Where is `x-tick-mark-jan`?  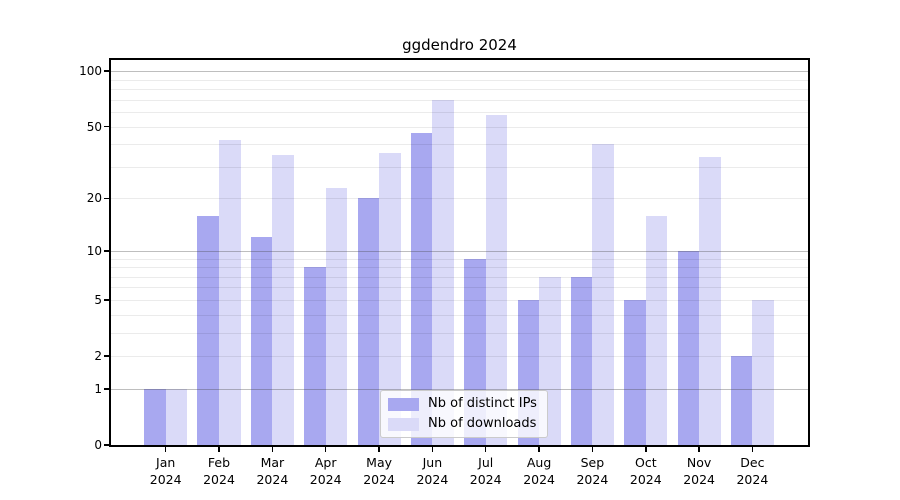
x-tick-mark-jan is located at coordinates (165, 449).